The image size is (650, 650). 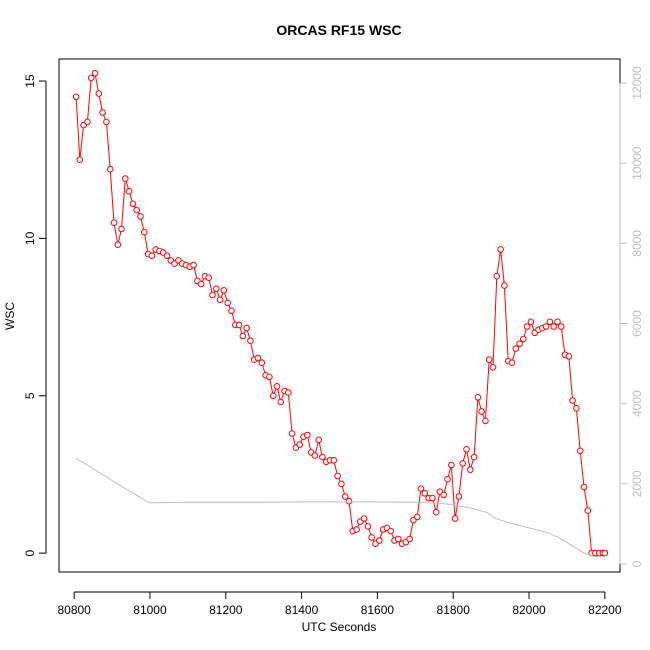 What do you see at coordinates (10, 316) in the screenshot?
I see `y-axis-title: WSC` at bounding box center [10, 316].